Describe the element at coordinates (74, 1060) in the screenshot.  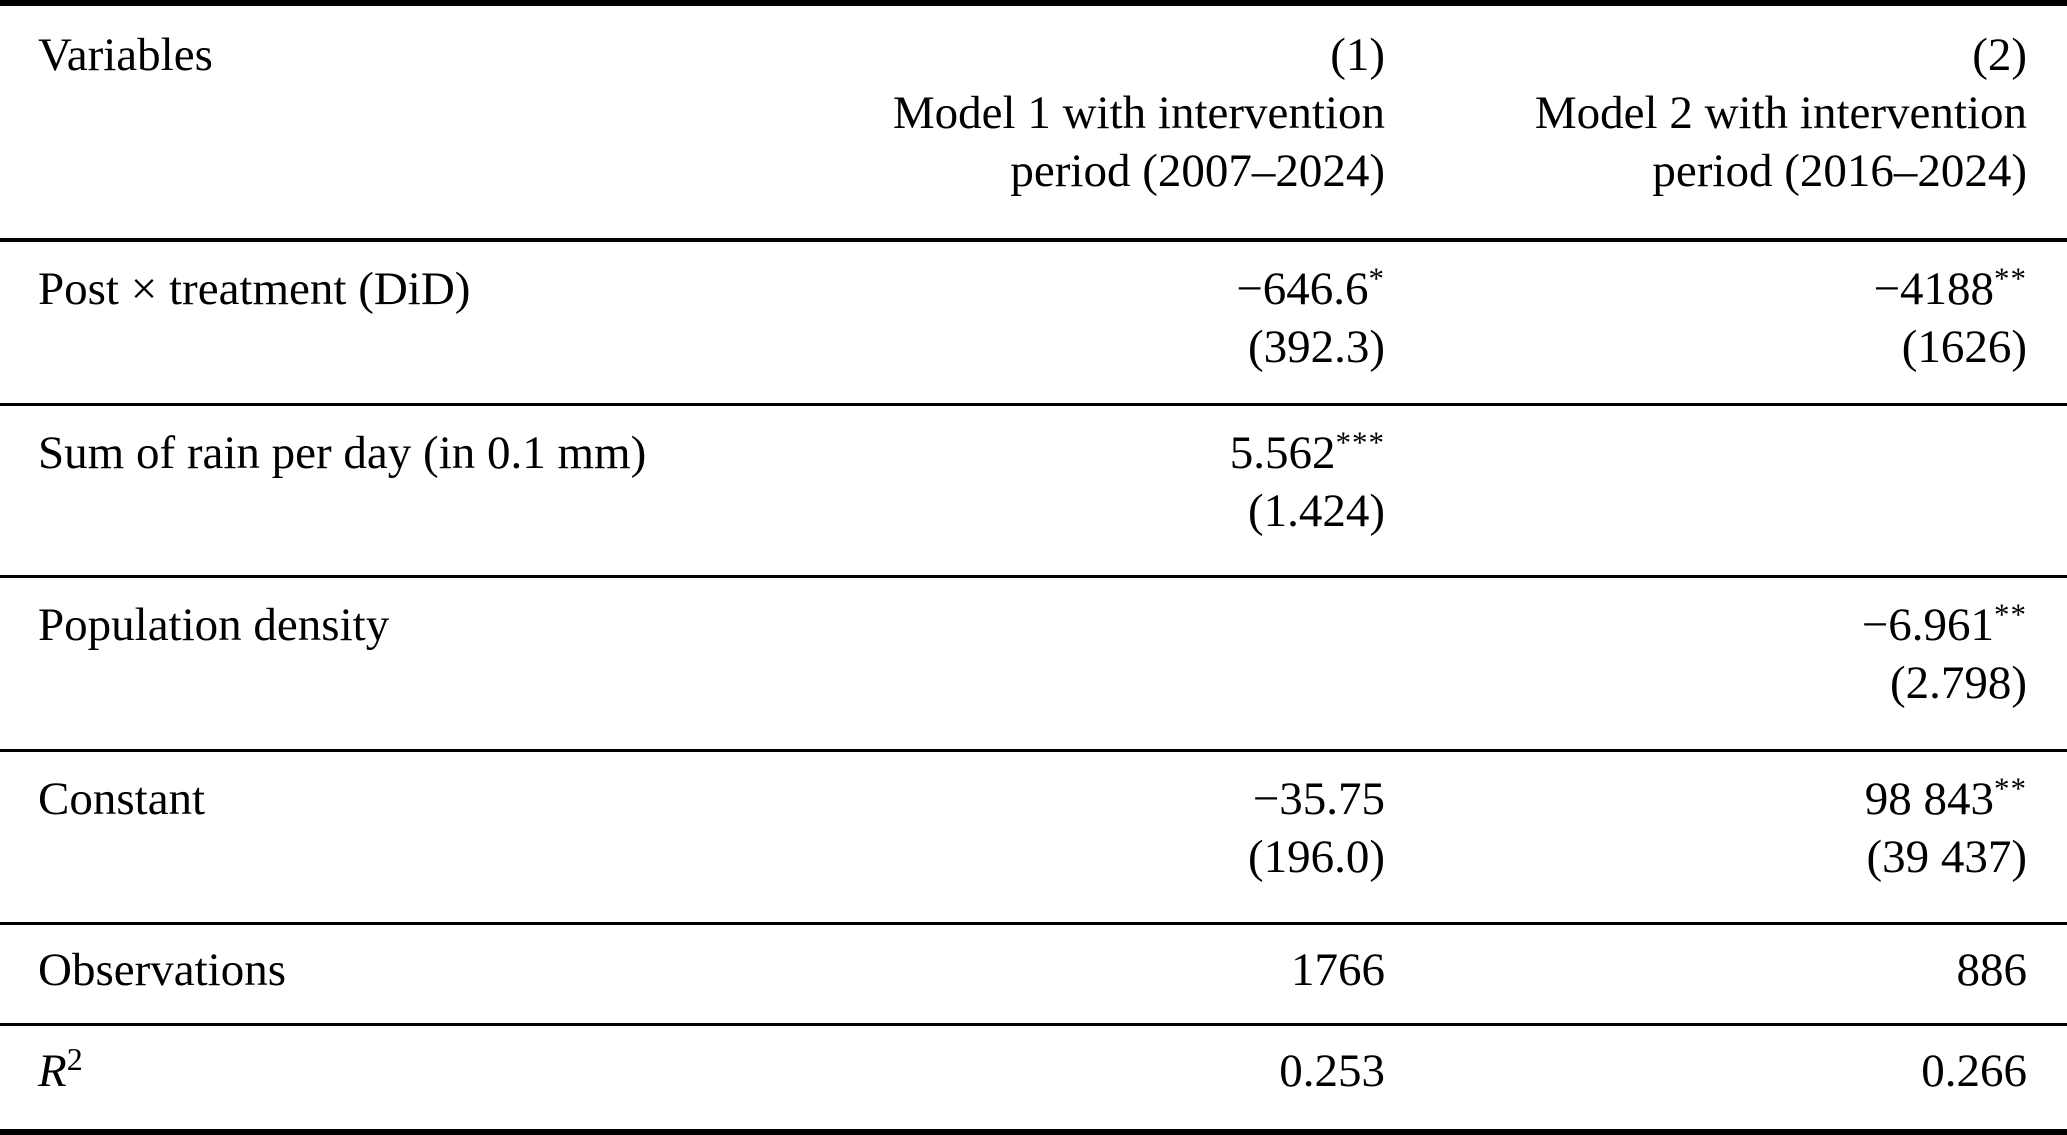
I see `r-squared-exponent: 2` at that location.